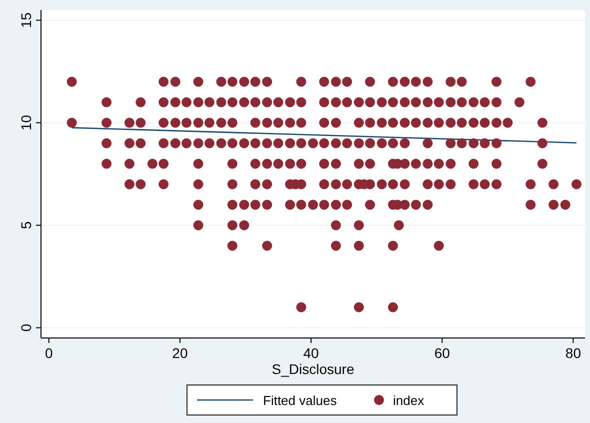  What do you see at coordinates (409, 400) in the screenshot?
I see `legend-label: index` at bounding box center [409, 400].